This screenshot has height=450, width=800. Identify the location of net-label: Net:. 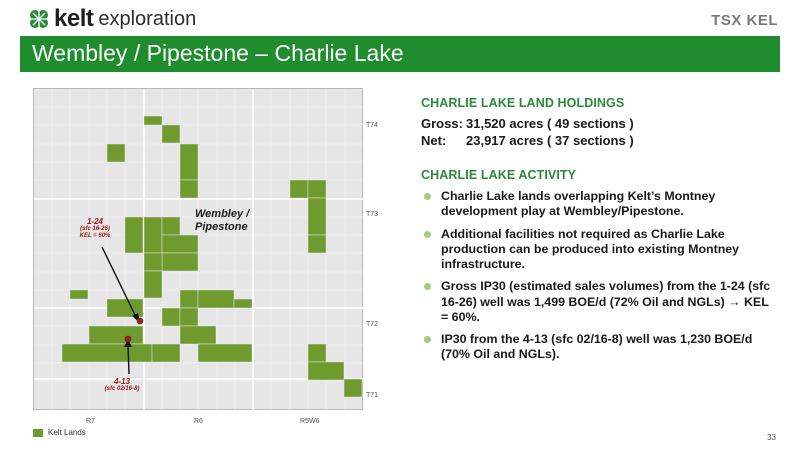
(434, 140).